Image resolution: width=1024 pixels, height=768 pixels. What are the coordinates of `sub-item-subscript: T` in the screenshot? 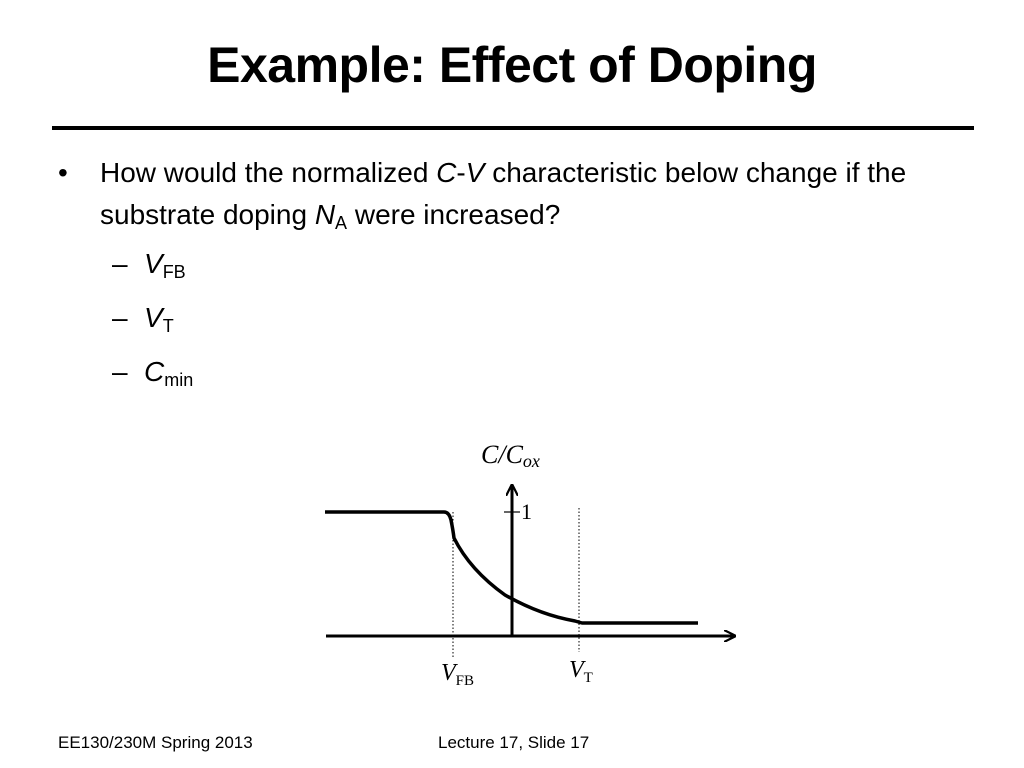 It's located at (168, 326).